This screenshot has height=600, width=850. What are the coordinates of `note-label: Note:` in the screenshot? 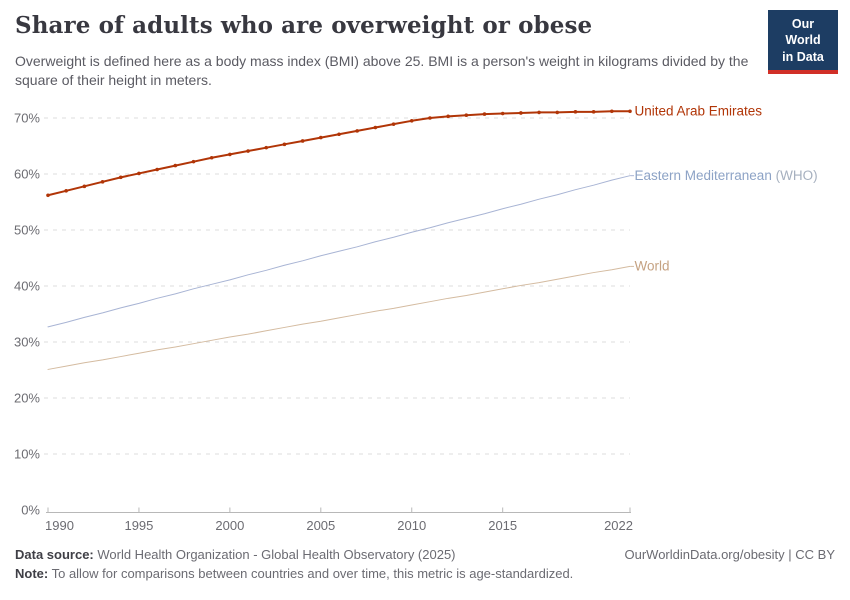 It's located at (32, 573).